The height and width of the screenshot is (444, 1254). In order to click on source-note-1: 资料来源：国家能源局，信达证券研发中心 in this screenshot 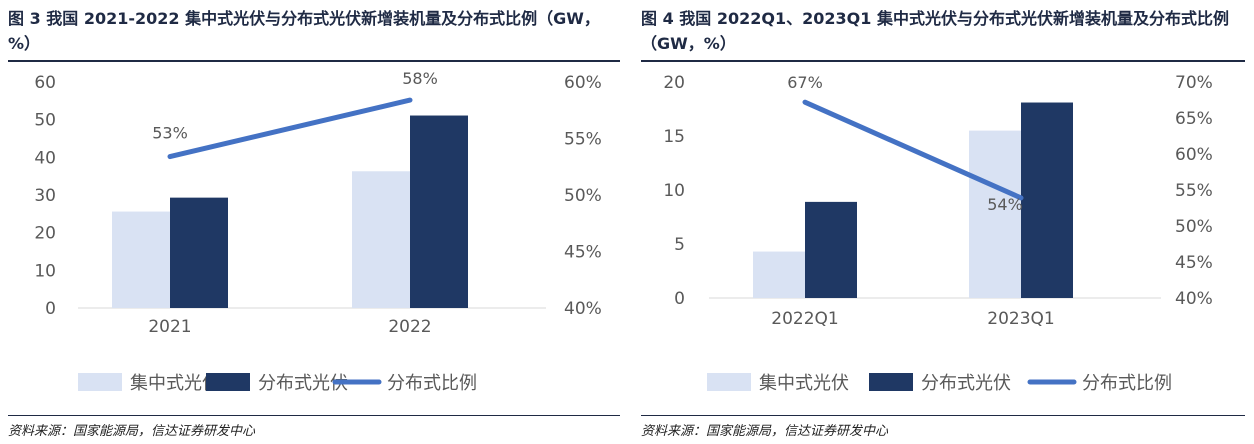, I will do `click(132, 431)`.